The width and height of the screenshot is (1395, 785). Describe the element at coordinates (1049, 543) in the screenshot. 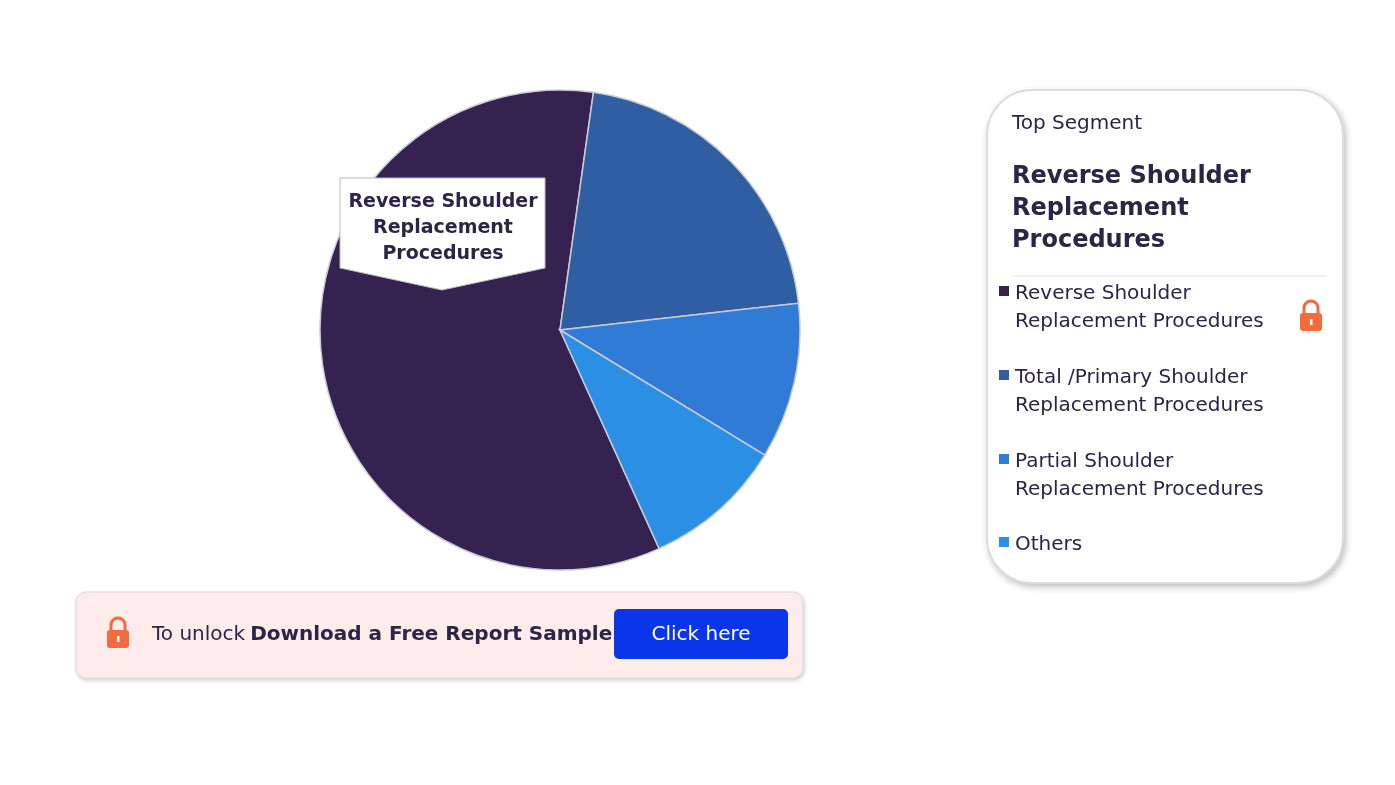

I see `legend-label: Others` at that location.